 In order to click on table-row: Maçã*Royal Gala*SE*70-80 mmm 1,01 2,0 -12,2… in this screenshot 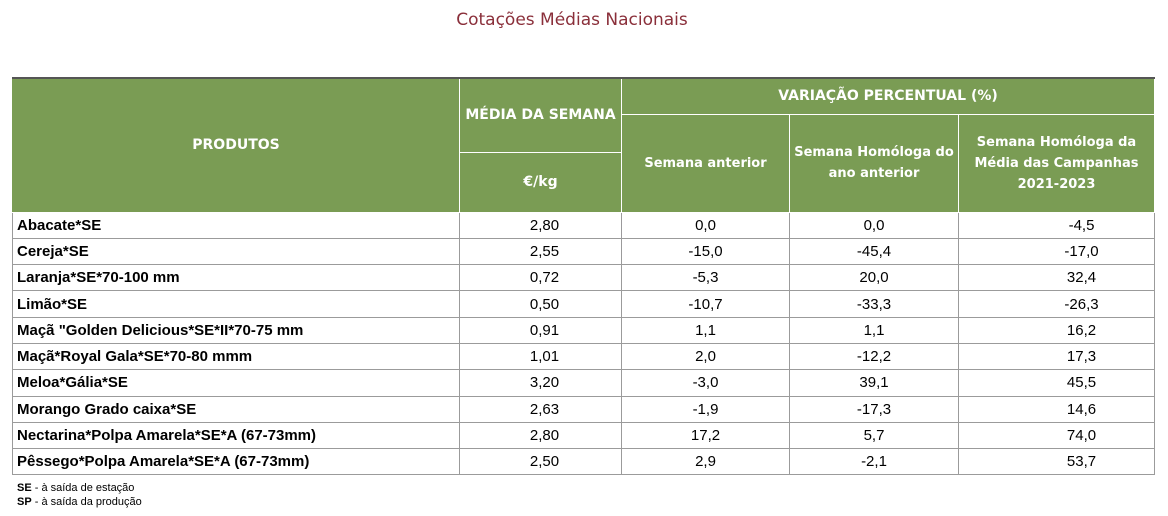, I will do `click(584, 356)`.